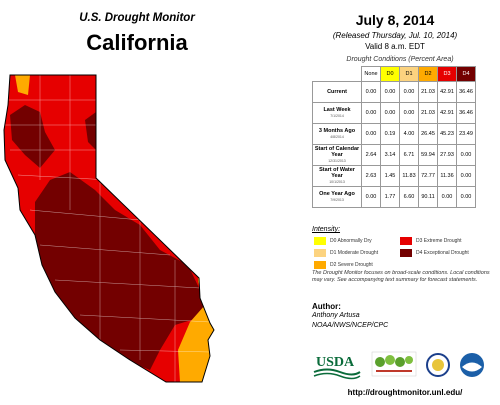 Image resolution: width=500 pixels, height=405 pixels. What do you see at coordinates (337, 173) in the screenshot?
I see `row-label-text: Start of Water Year` at bounding box center [337, 173].